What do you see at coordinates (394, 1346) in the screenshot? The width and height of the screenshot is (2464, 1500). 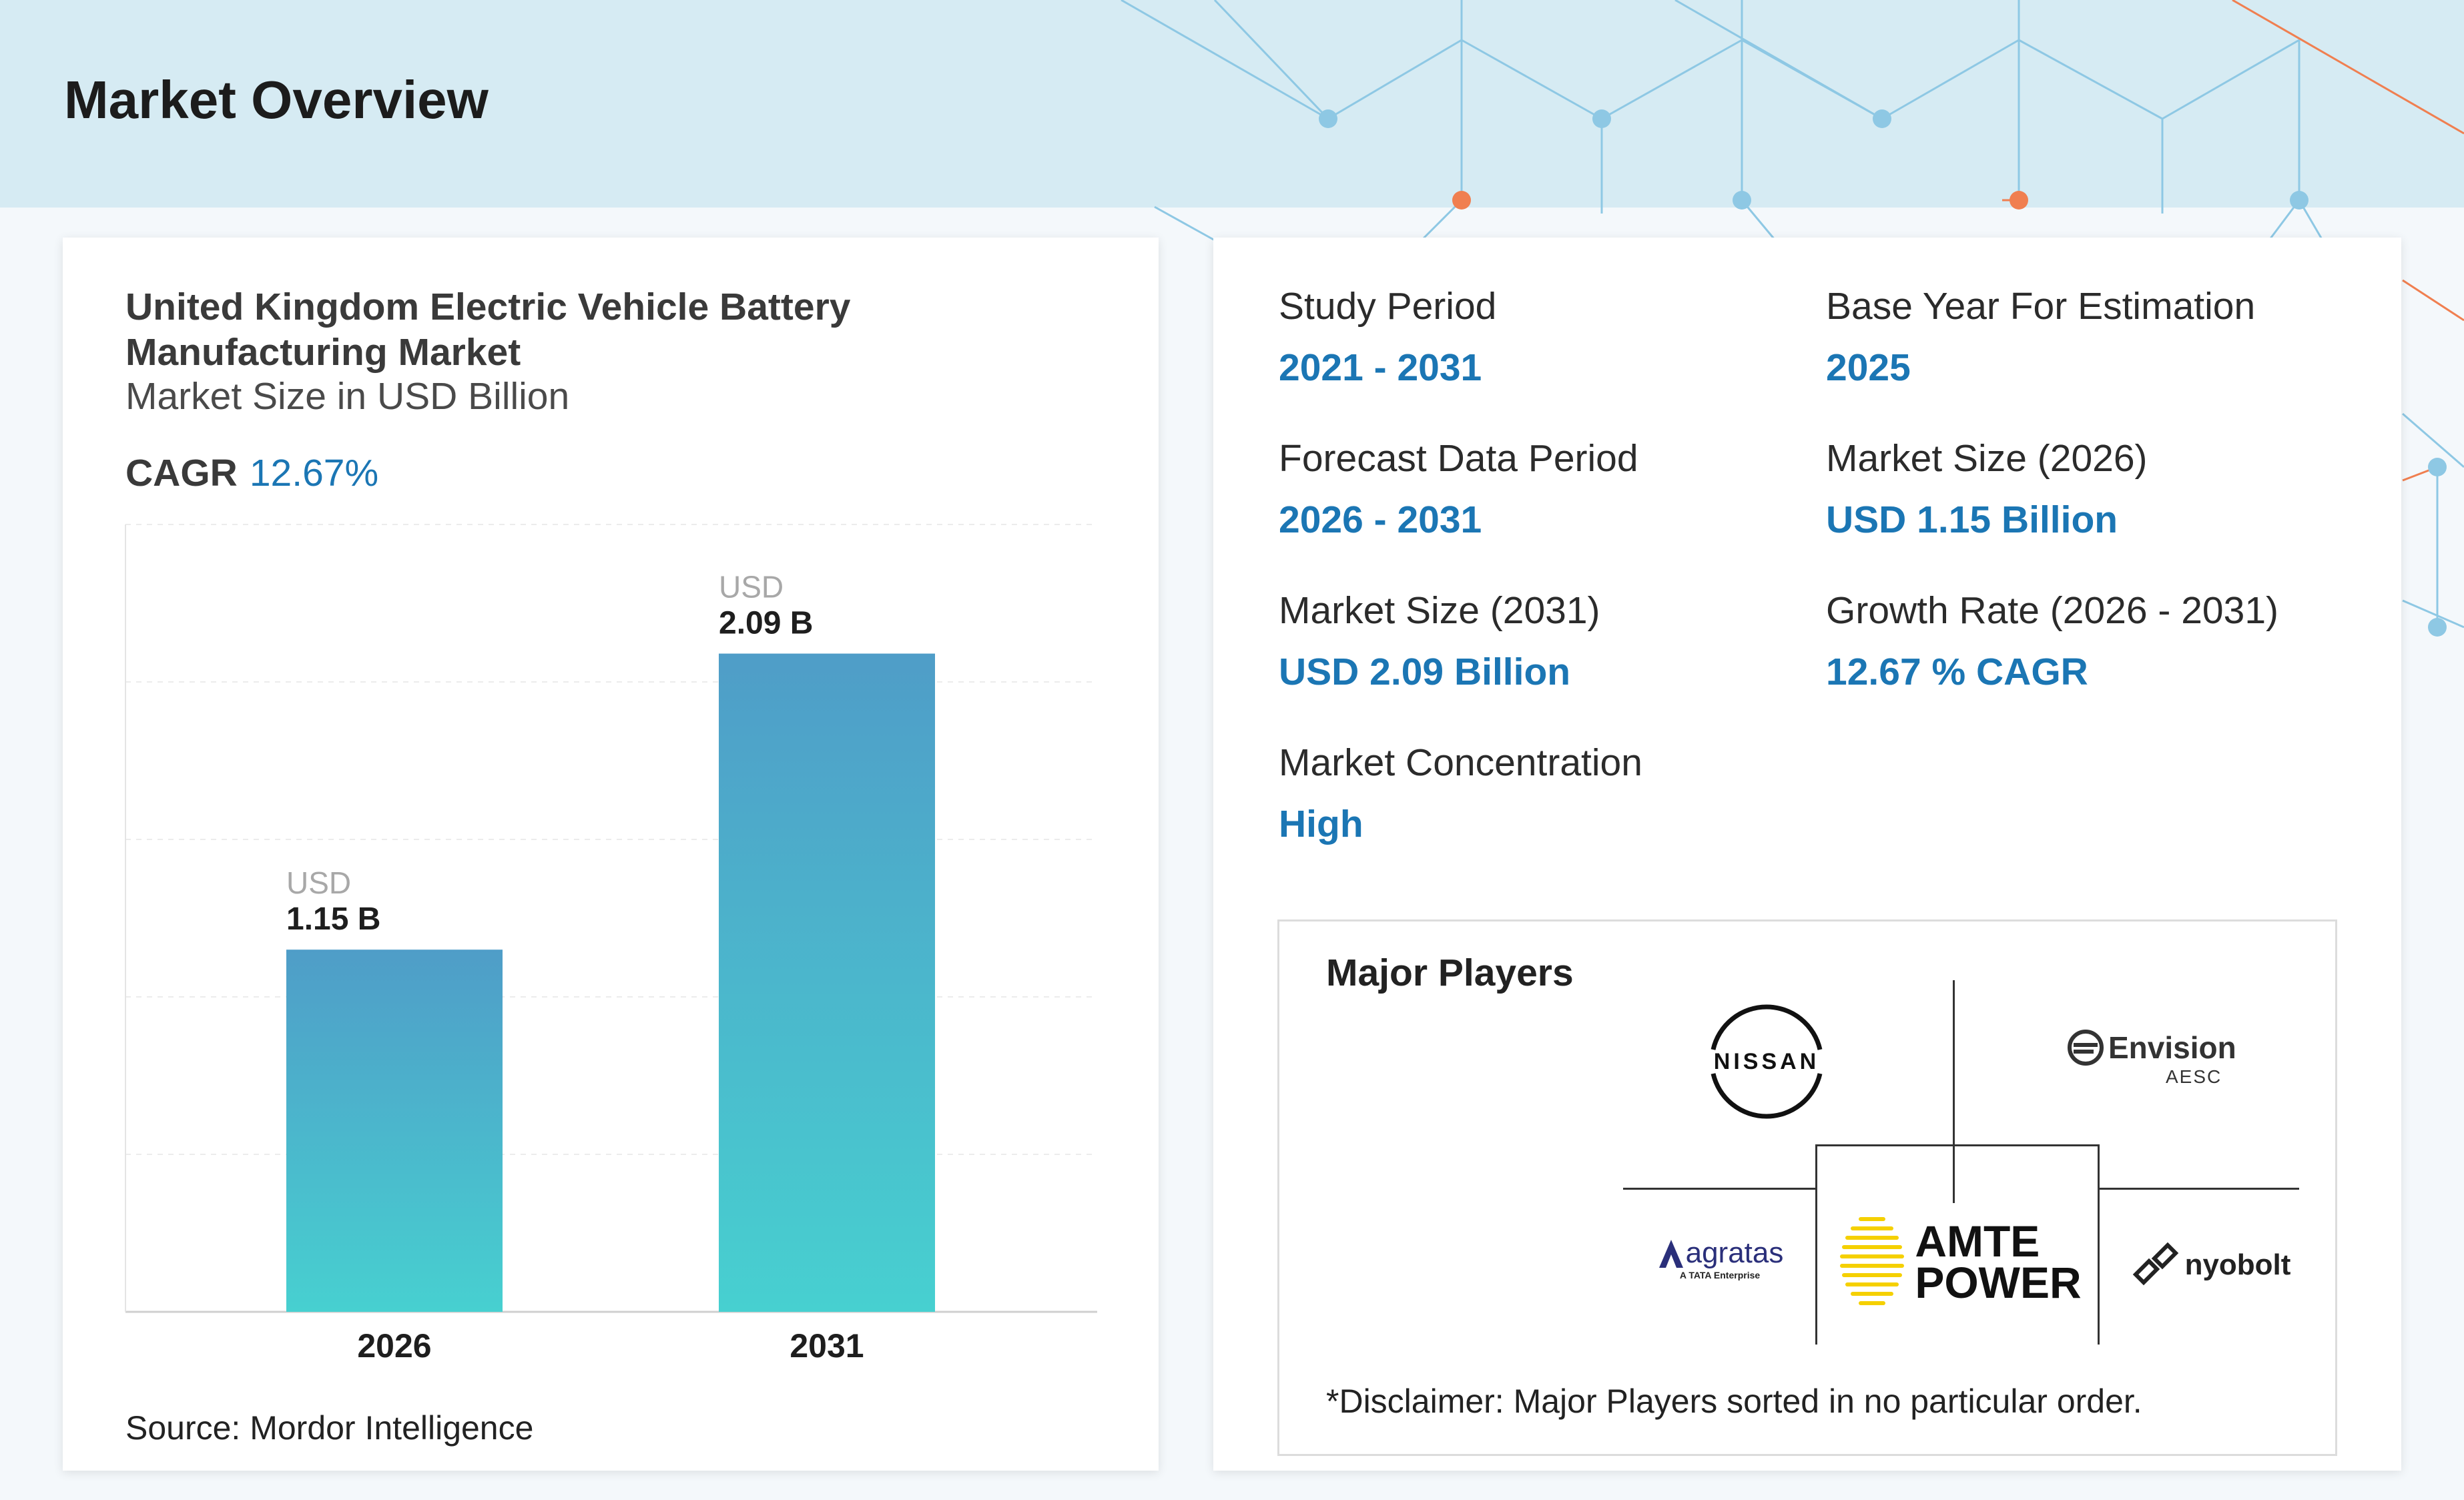 I see `x-tick-label: 2026` at bounding box center [394, 1346].